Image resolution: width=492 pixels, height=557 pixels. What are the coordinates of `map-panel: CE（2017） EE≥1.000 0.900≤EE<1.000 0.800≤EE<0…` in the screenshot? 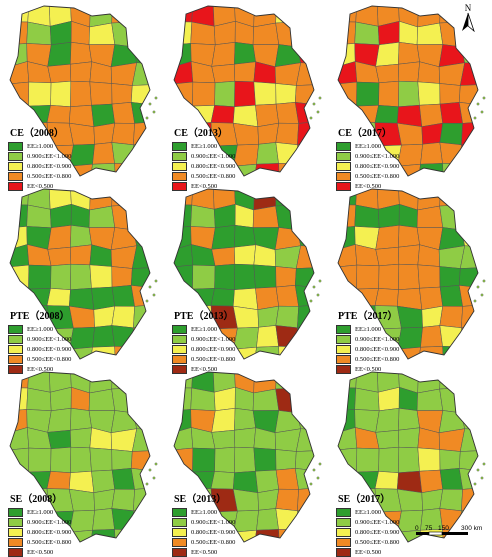 It's located at (410, 95).